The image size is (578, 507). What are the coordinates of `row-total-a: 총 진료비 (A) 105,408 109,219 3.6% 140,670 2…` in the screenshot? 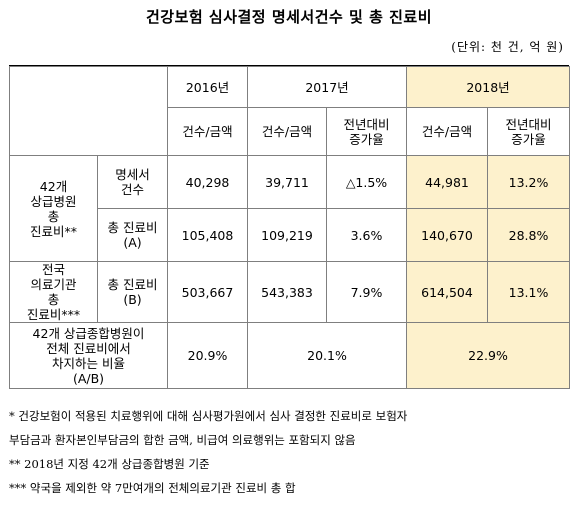 It's located at (290, 235).